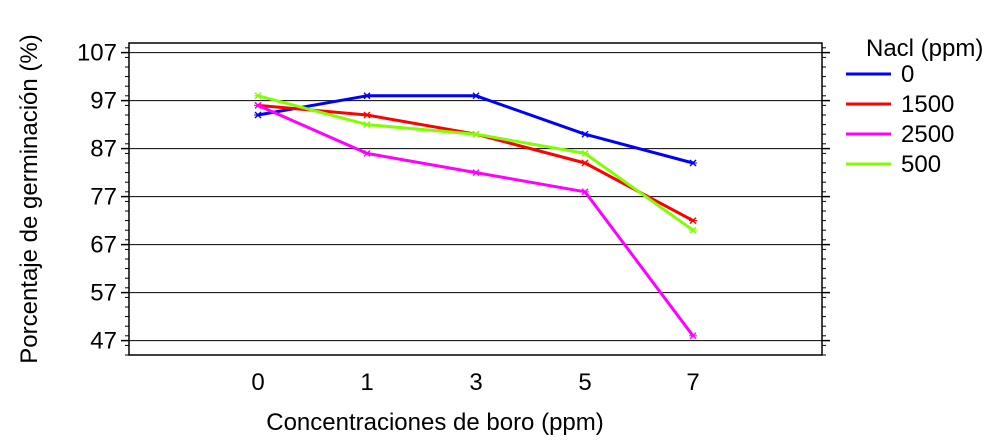 The image size is (994, 444). I want to click on y-tick-label: 97, so click(103, 101).